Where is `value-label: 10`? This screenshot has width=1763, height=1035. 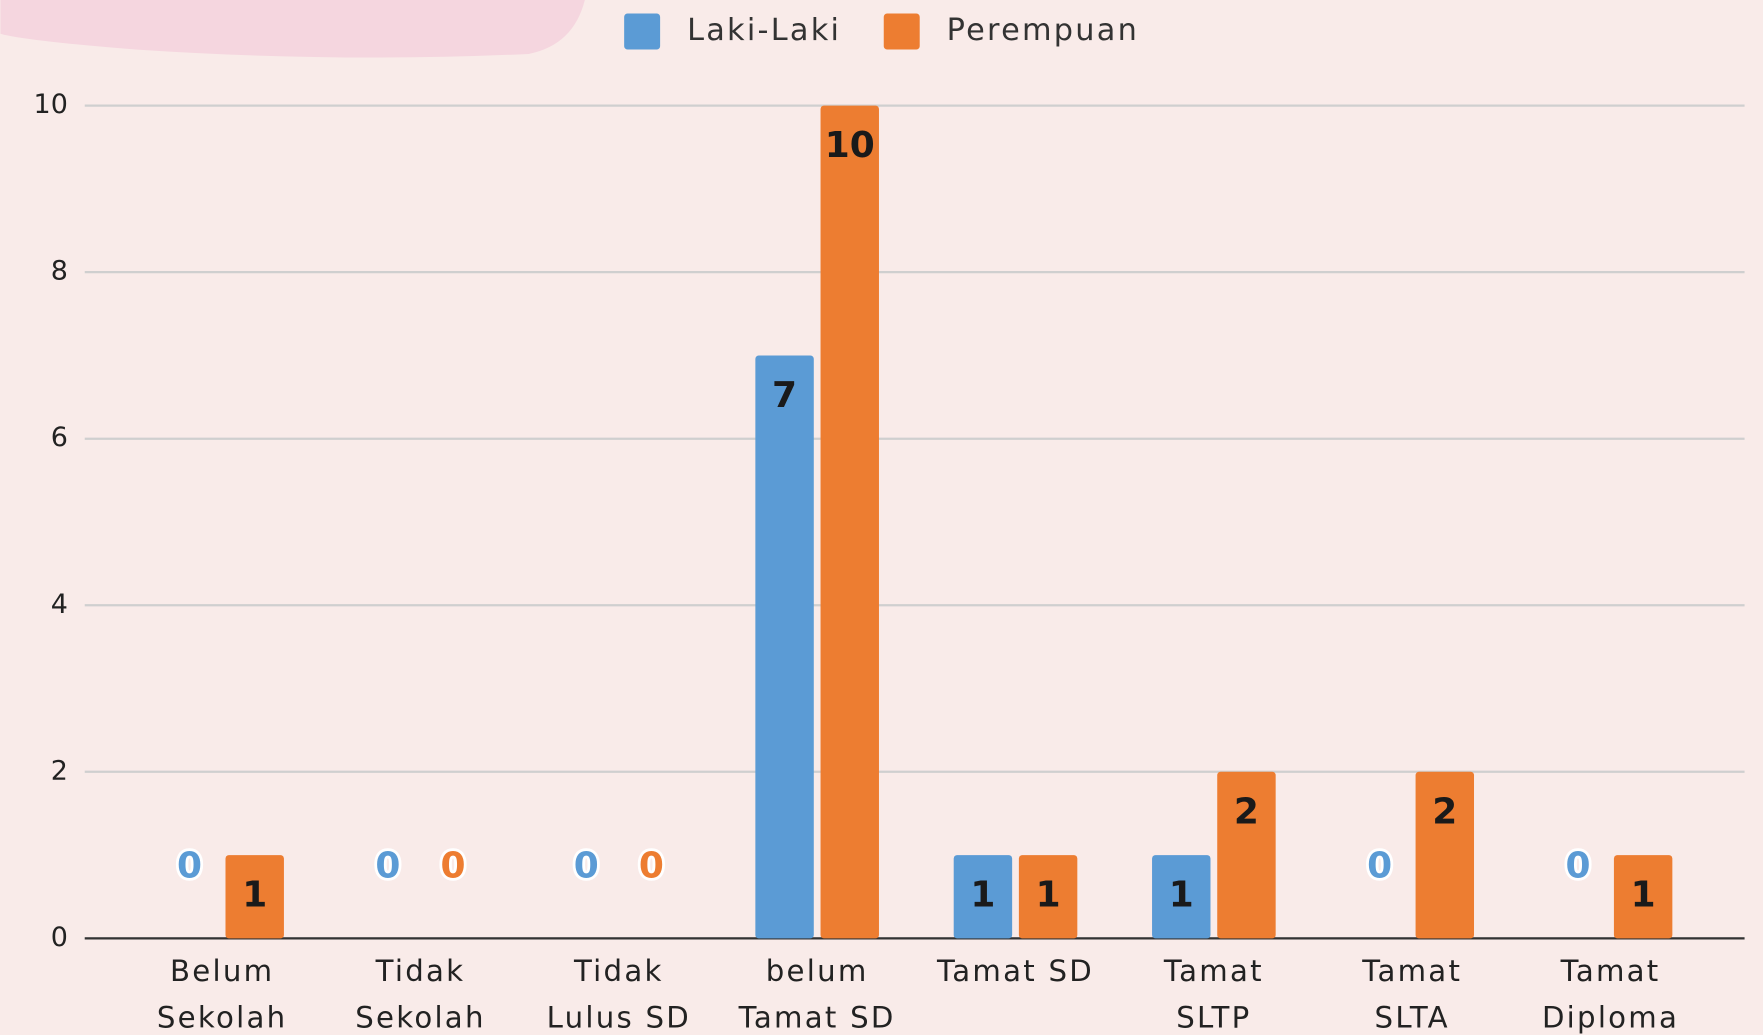 value-label: 10 is located at coordinates (850, 145).